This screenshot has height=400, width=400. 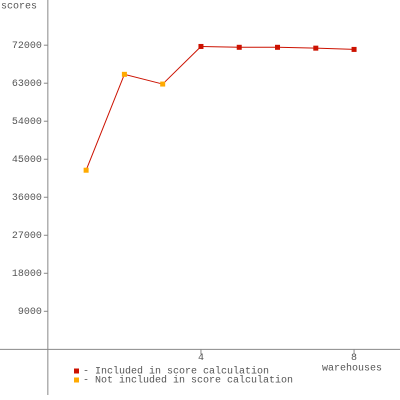 What do you see at coordinates (201, 358) in the screenshot?
I see `x-tick-label: 4` at bounding box center [201, 358].